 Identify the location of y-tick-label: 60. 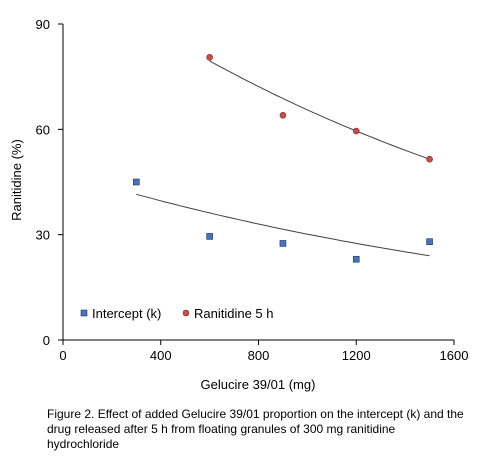
(43, 129).